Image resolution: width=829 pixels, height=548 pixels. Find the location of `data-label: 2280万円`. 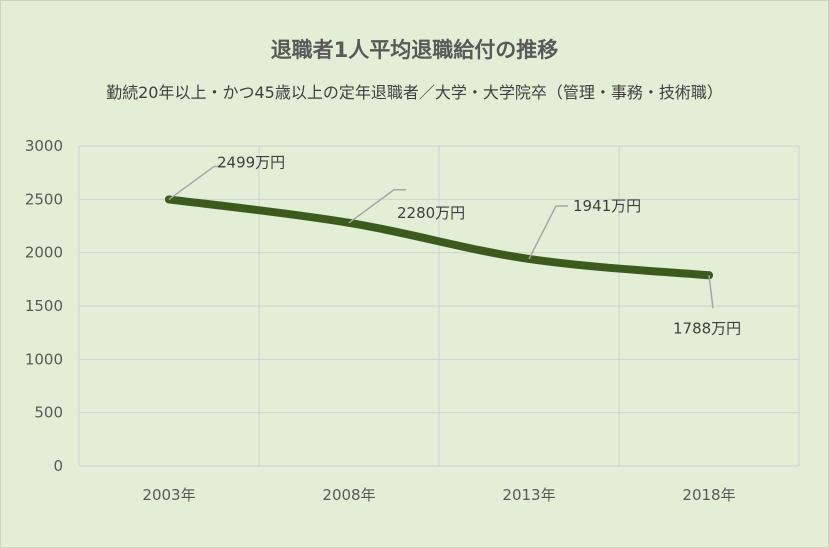

data-label: 2280万円 is located at coordinates (431, 213).